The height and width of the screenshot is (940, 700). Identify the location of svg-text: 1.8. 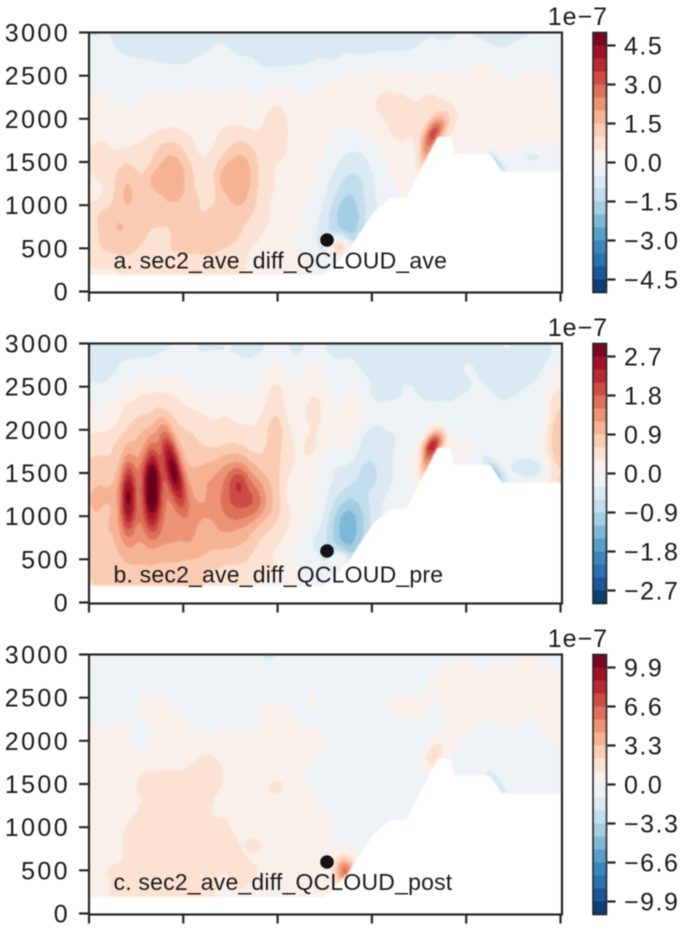
(643, 397).